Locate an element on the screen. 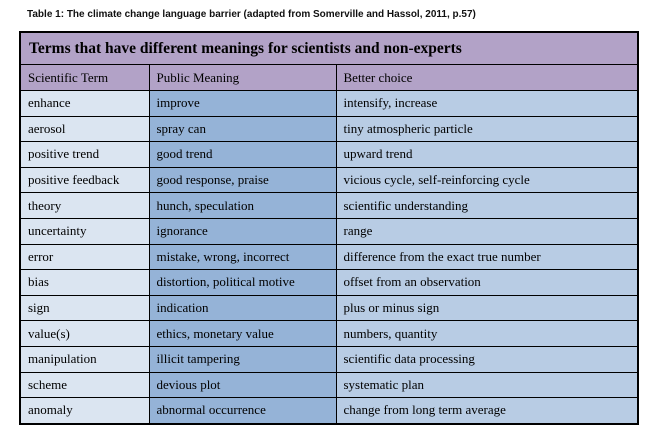 Image resolution: width=647 pixels, height=425 pixels. public-meaning-cell: ignorance is located at coordinates (242, 231).